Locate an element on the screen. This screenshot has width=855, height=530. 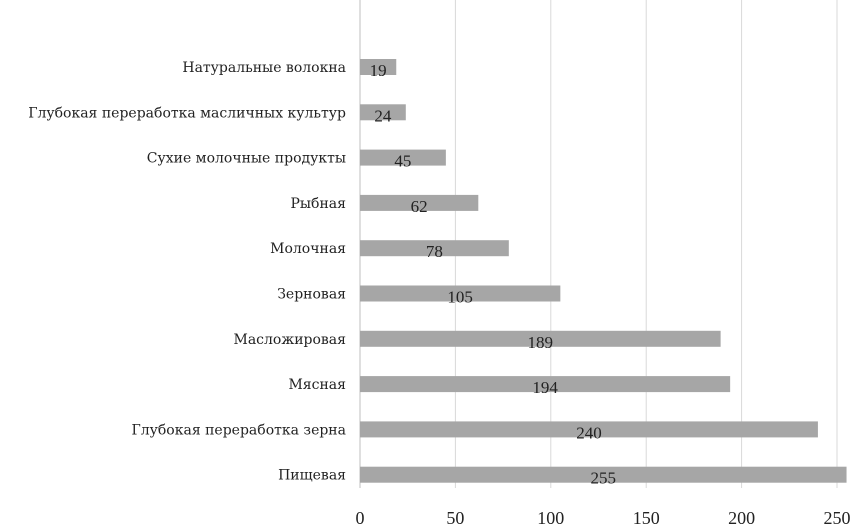
data-label: 194 is located at coordinates (545, 387).